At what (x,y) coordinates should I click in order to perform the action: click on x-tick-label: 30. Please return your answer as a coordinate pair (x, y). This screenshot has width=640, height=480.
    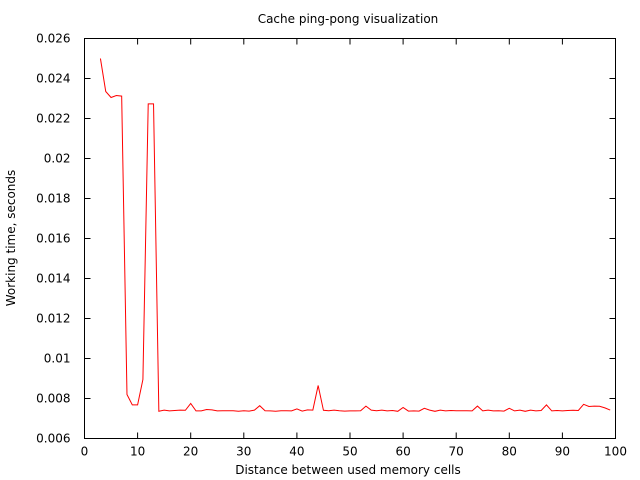
    Looking at the image, I should click on (243, 452).